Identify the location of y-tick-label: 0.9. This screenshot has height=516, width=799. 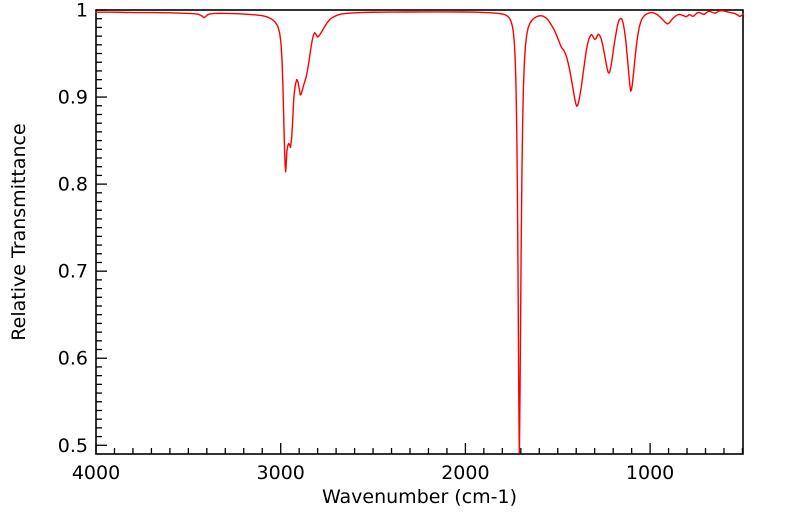
(73, 98).